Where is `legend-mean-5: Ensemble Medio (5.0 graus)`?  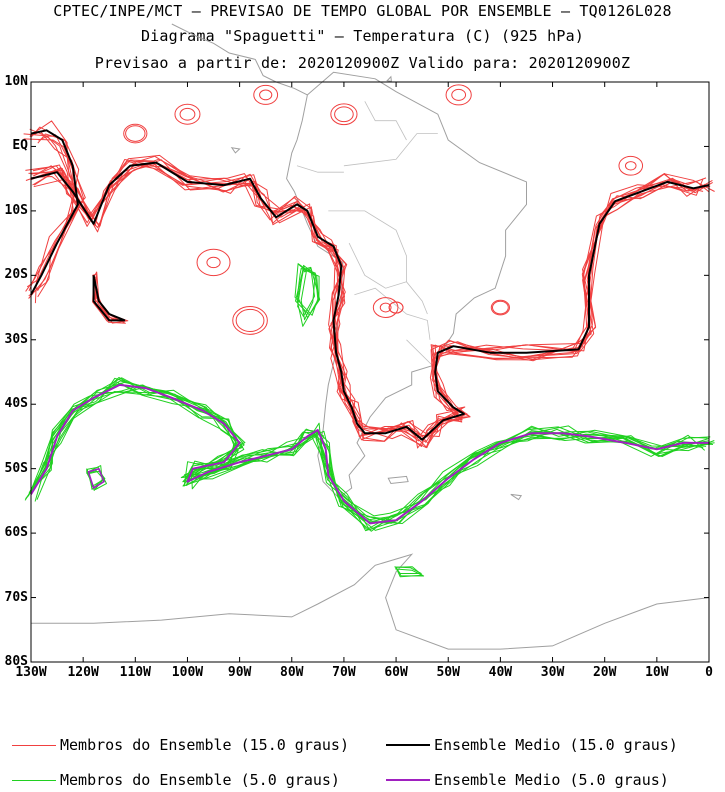
legend-mean-5: Ensemble Medio (5.0 graus) is located at coordinates (527, 780).